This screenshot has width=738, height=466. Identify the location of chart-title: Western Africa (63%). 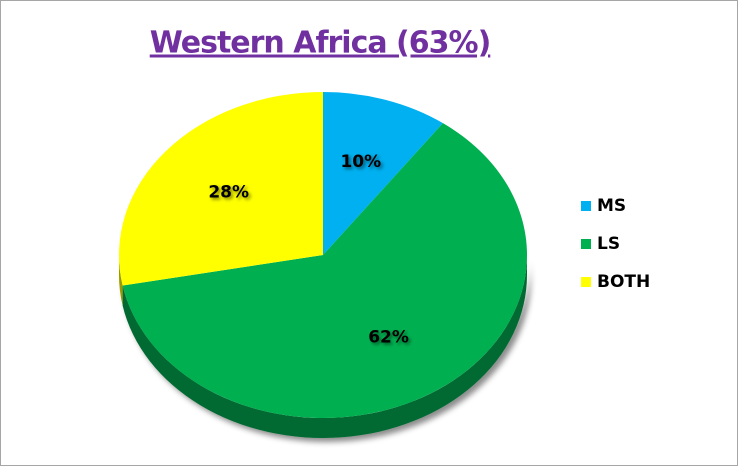
(320, 43).